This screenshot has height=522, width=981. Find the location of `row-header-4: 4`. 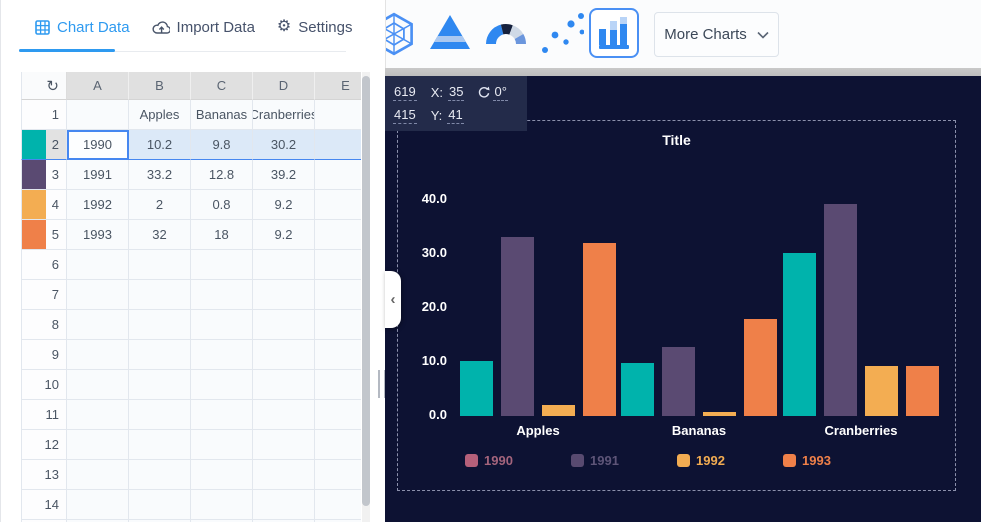

row-header-4: 4 is located at coordinates (44, 205).